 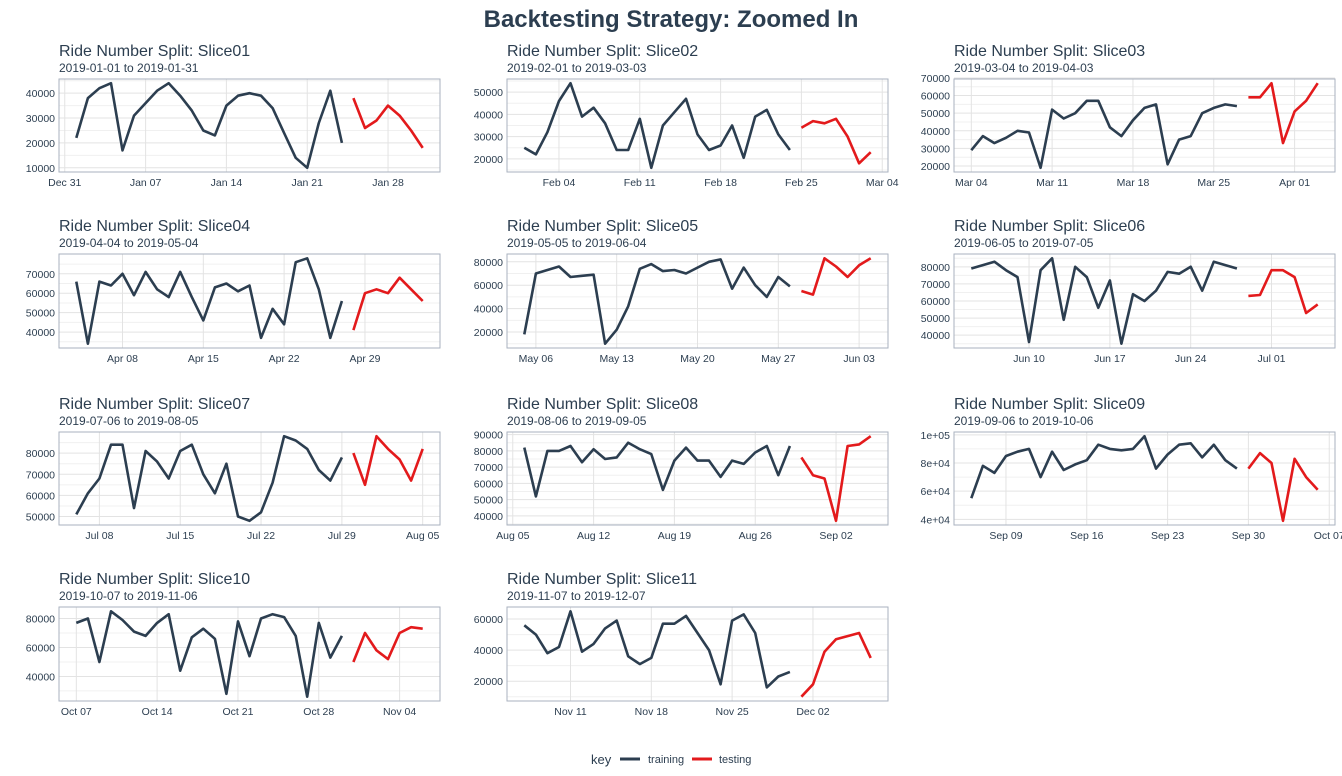 What do you see at coordinates (651, 712) in the screenshot?
I see `x-tick-label: Nov 18` at bounding box center [651, 712].